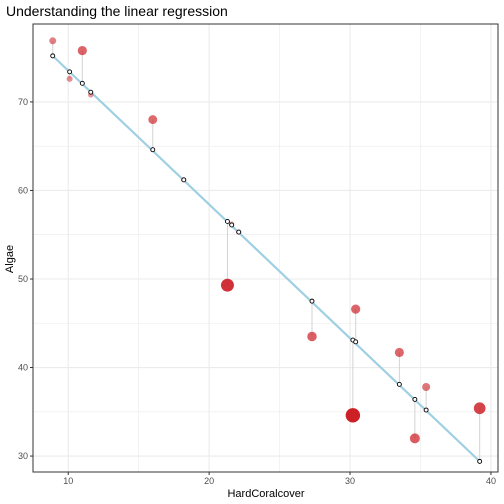  Describe the element at coordinates (209, 481) in the screenshot. I see `x-tick-label: 20` at that location.